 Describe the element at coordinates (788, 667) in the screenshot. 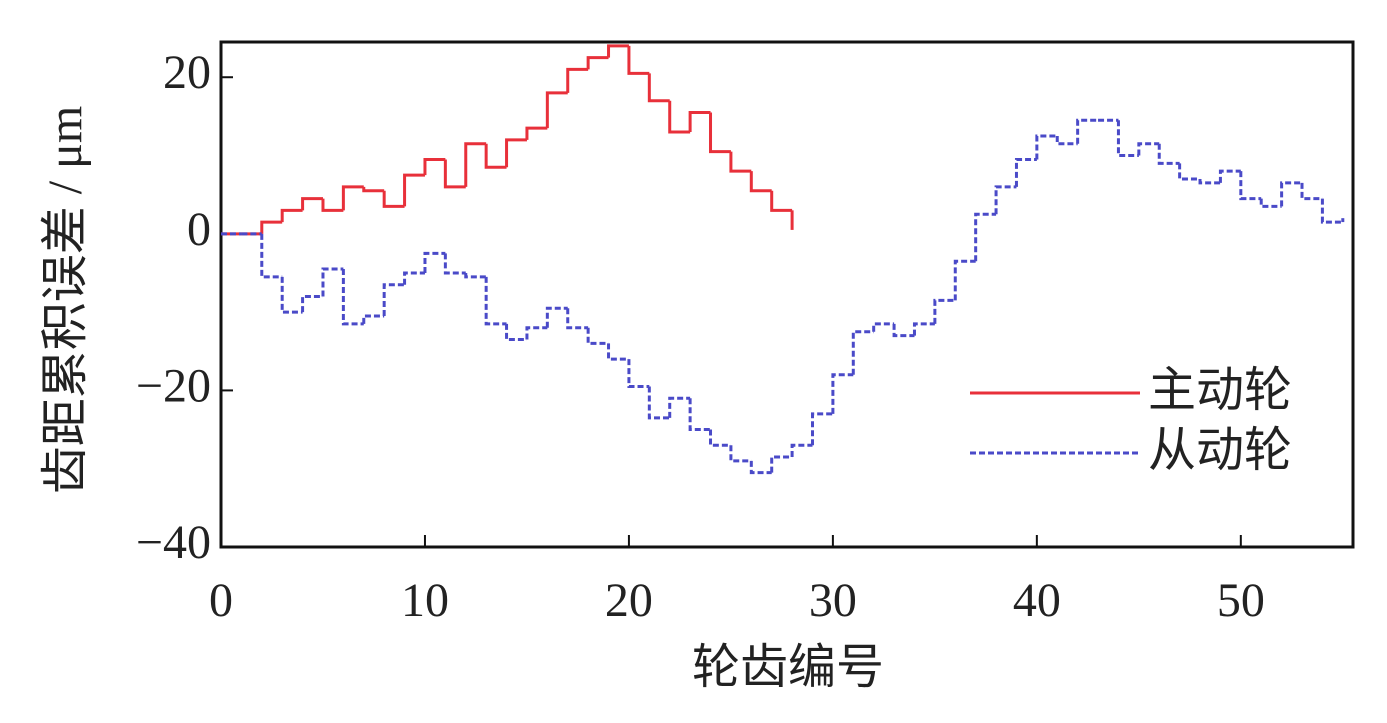

I see `x-axis-label: 轮齿编号` at that location.